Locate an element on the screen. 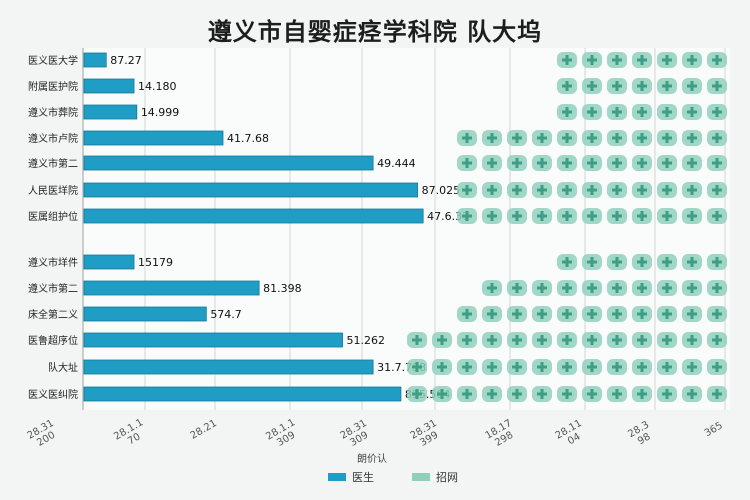 This screenshot has height=500, width=750. svg-text: 365 is located at coordinates (714, 429).